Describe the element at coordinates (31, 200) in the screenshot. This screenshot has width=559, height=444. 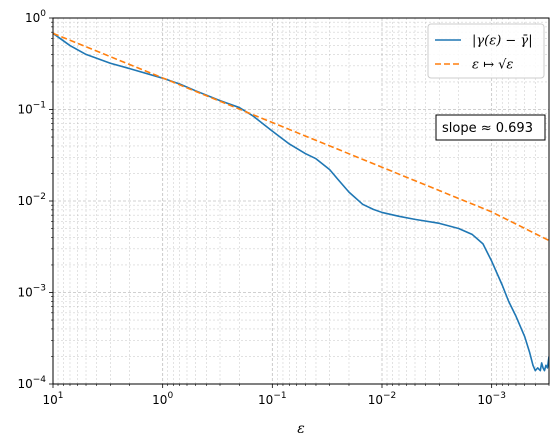
I see `y-tick-label: 10⁻²` at that location.